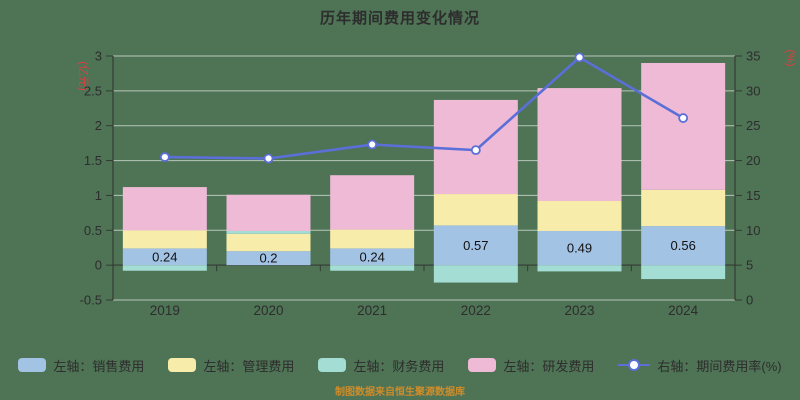  I want to click on legend-label: 左轴：研发费用, so click(549, 366).